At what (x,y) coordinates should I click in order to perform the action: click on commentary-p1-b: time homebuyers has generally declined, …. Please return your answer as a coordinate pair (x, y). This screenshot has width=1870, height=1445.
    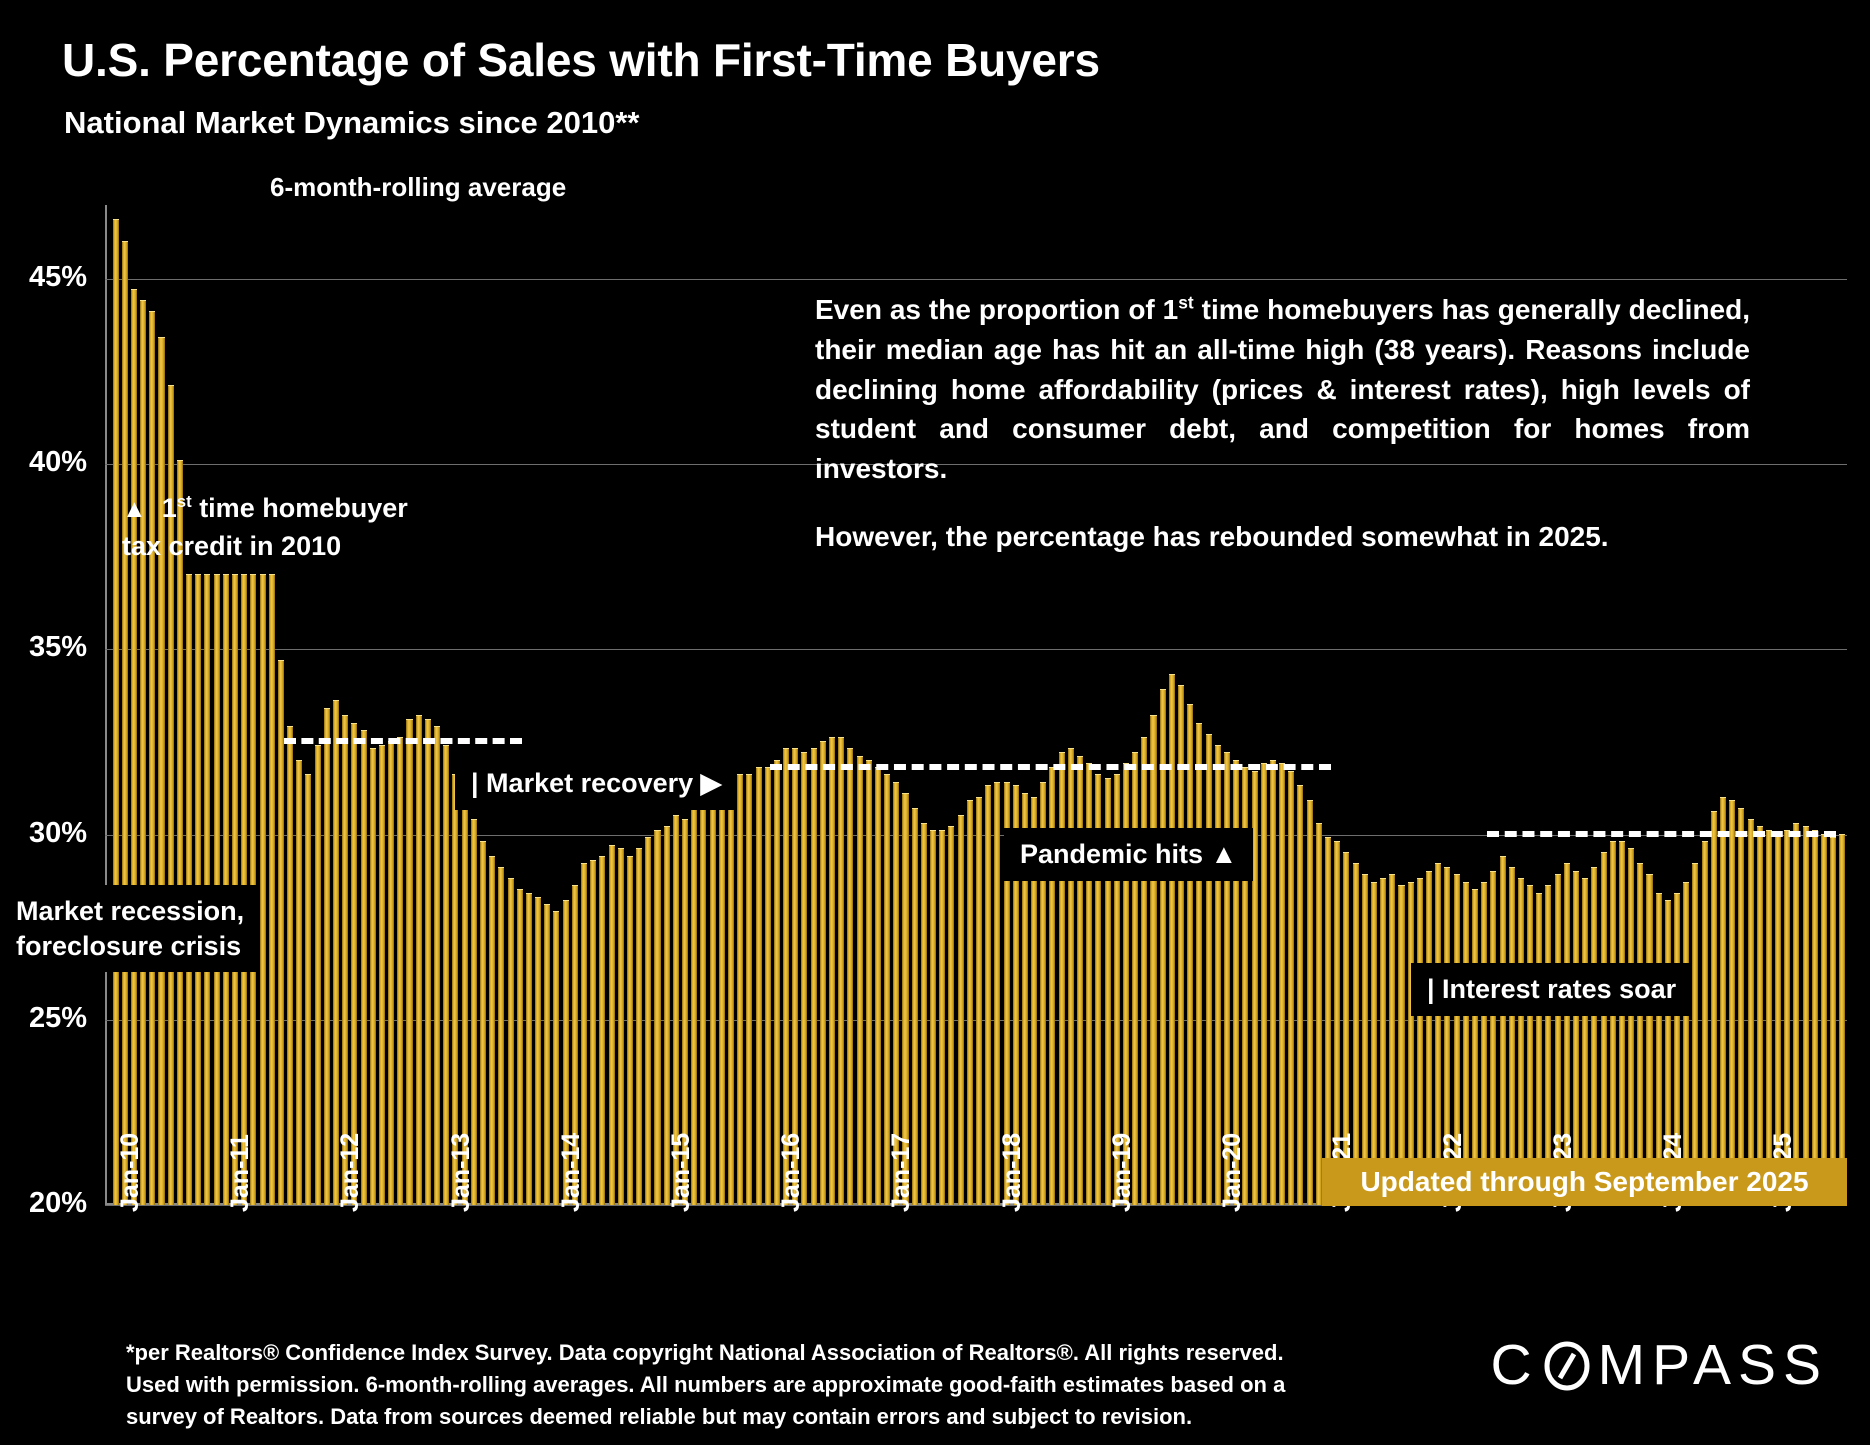
    Looking at the image, I should click on (1283, 389).